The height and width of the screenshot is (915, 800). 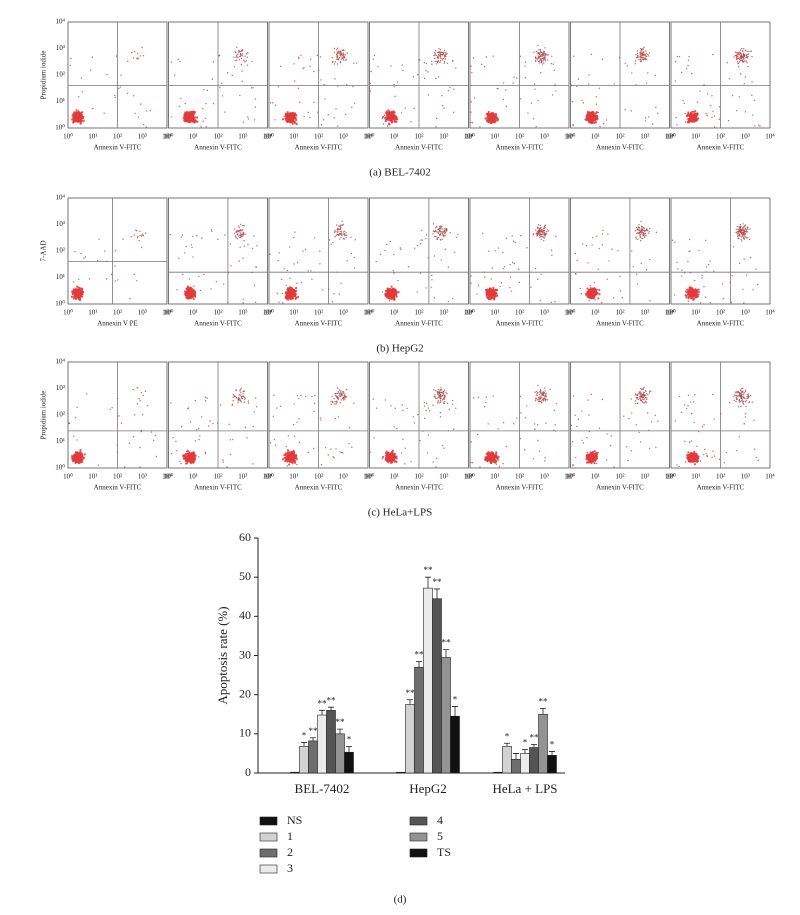 What do you see at coordinates (519, 313) in the screenshot?
I see `x-tick-label: 10²` at bounding box center [519, 313].